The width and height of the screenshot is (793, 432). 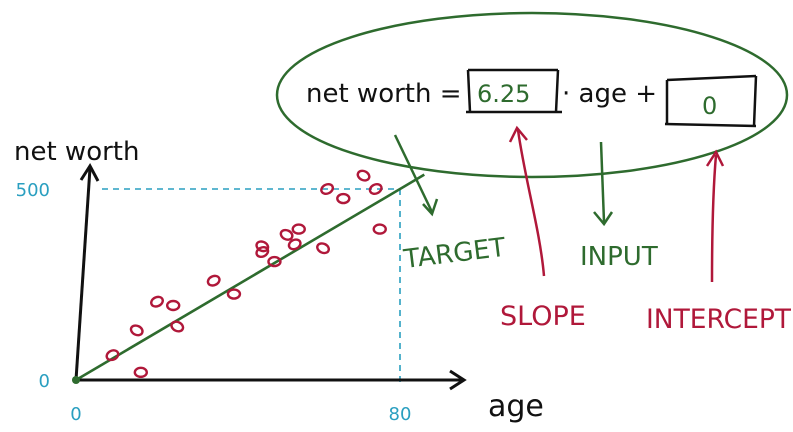 What do you see at coordinates (33, 190) in the screenshot?
I see `y-tick-label: 500` at bounding box center [33, 190].